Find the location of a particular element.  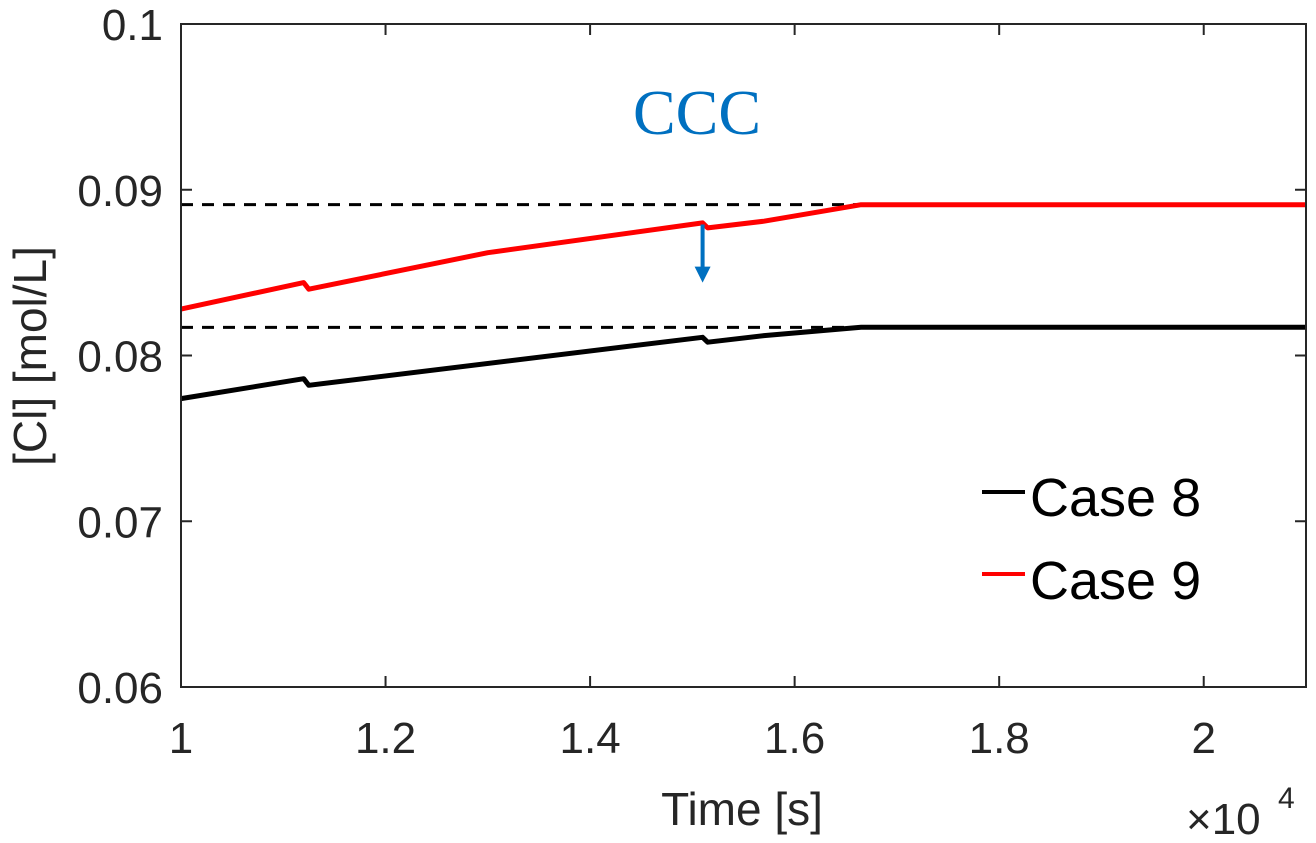

x-tick-label: 1.6 is located at coordinates (794, 738).